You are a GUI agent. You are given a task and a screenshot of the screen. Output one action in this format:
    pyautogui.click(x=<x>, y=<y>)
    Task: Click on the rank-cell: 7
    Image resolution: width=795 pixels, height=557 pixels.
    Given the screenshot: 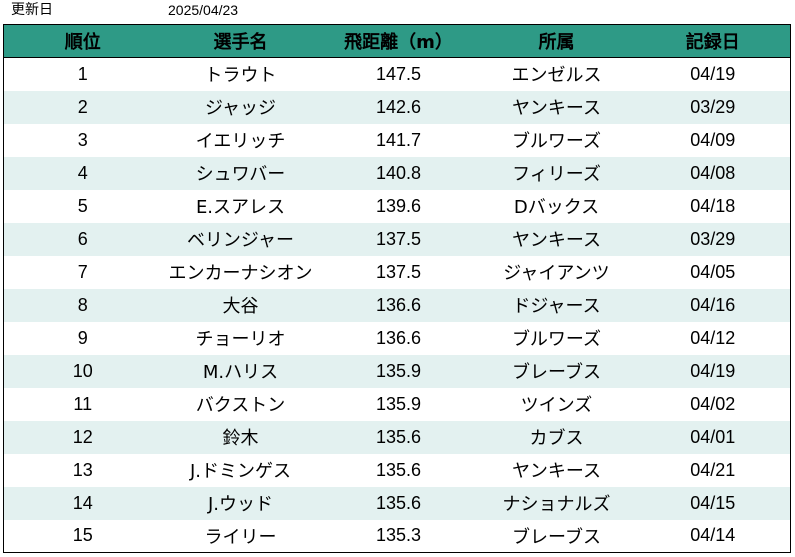 What is the action you would take?
    pyautogui.click(x=82, y=271)
    